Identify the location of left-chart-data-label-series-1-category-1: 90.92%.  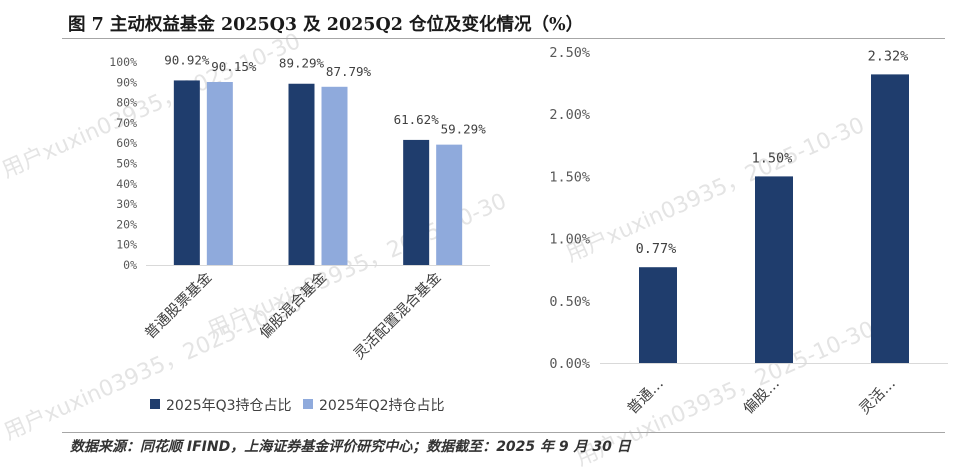
(187, 59).